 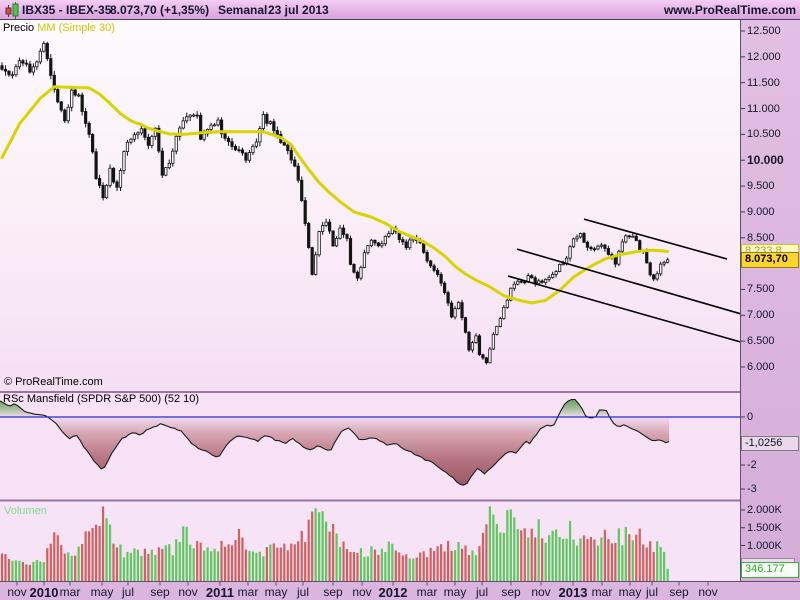 I want to click on axis-tick-label: 9.500, so click(x=761, y=186).